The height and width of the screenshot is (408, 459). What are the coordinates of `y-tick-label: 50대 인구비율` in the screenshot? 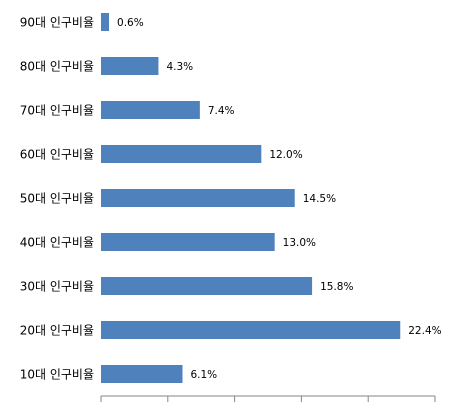 It's located at (57, 199).